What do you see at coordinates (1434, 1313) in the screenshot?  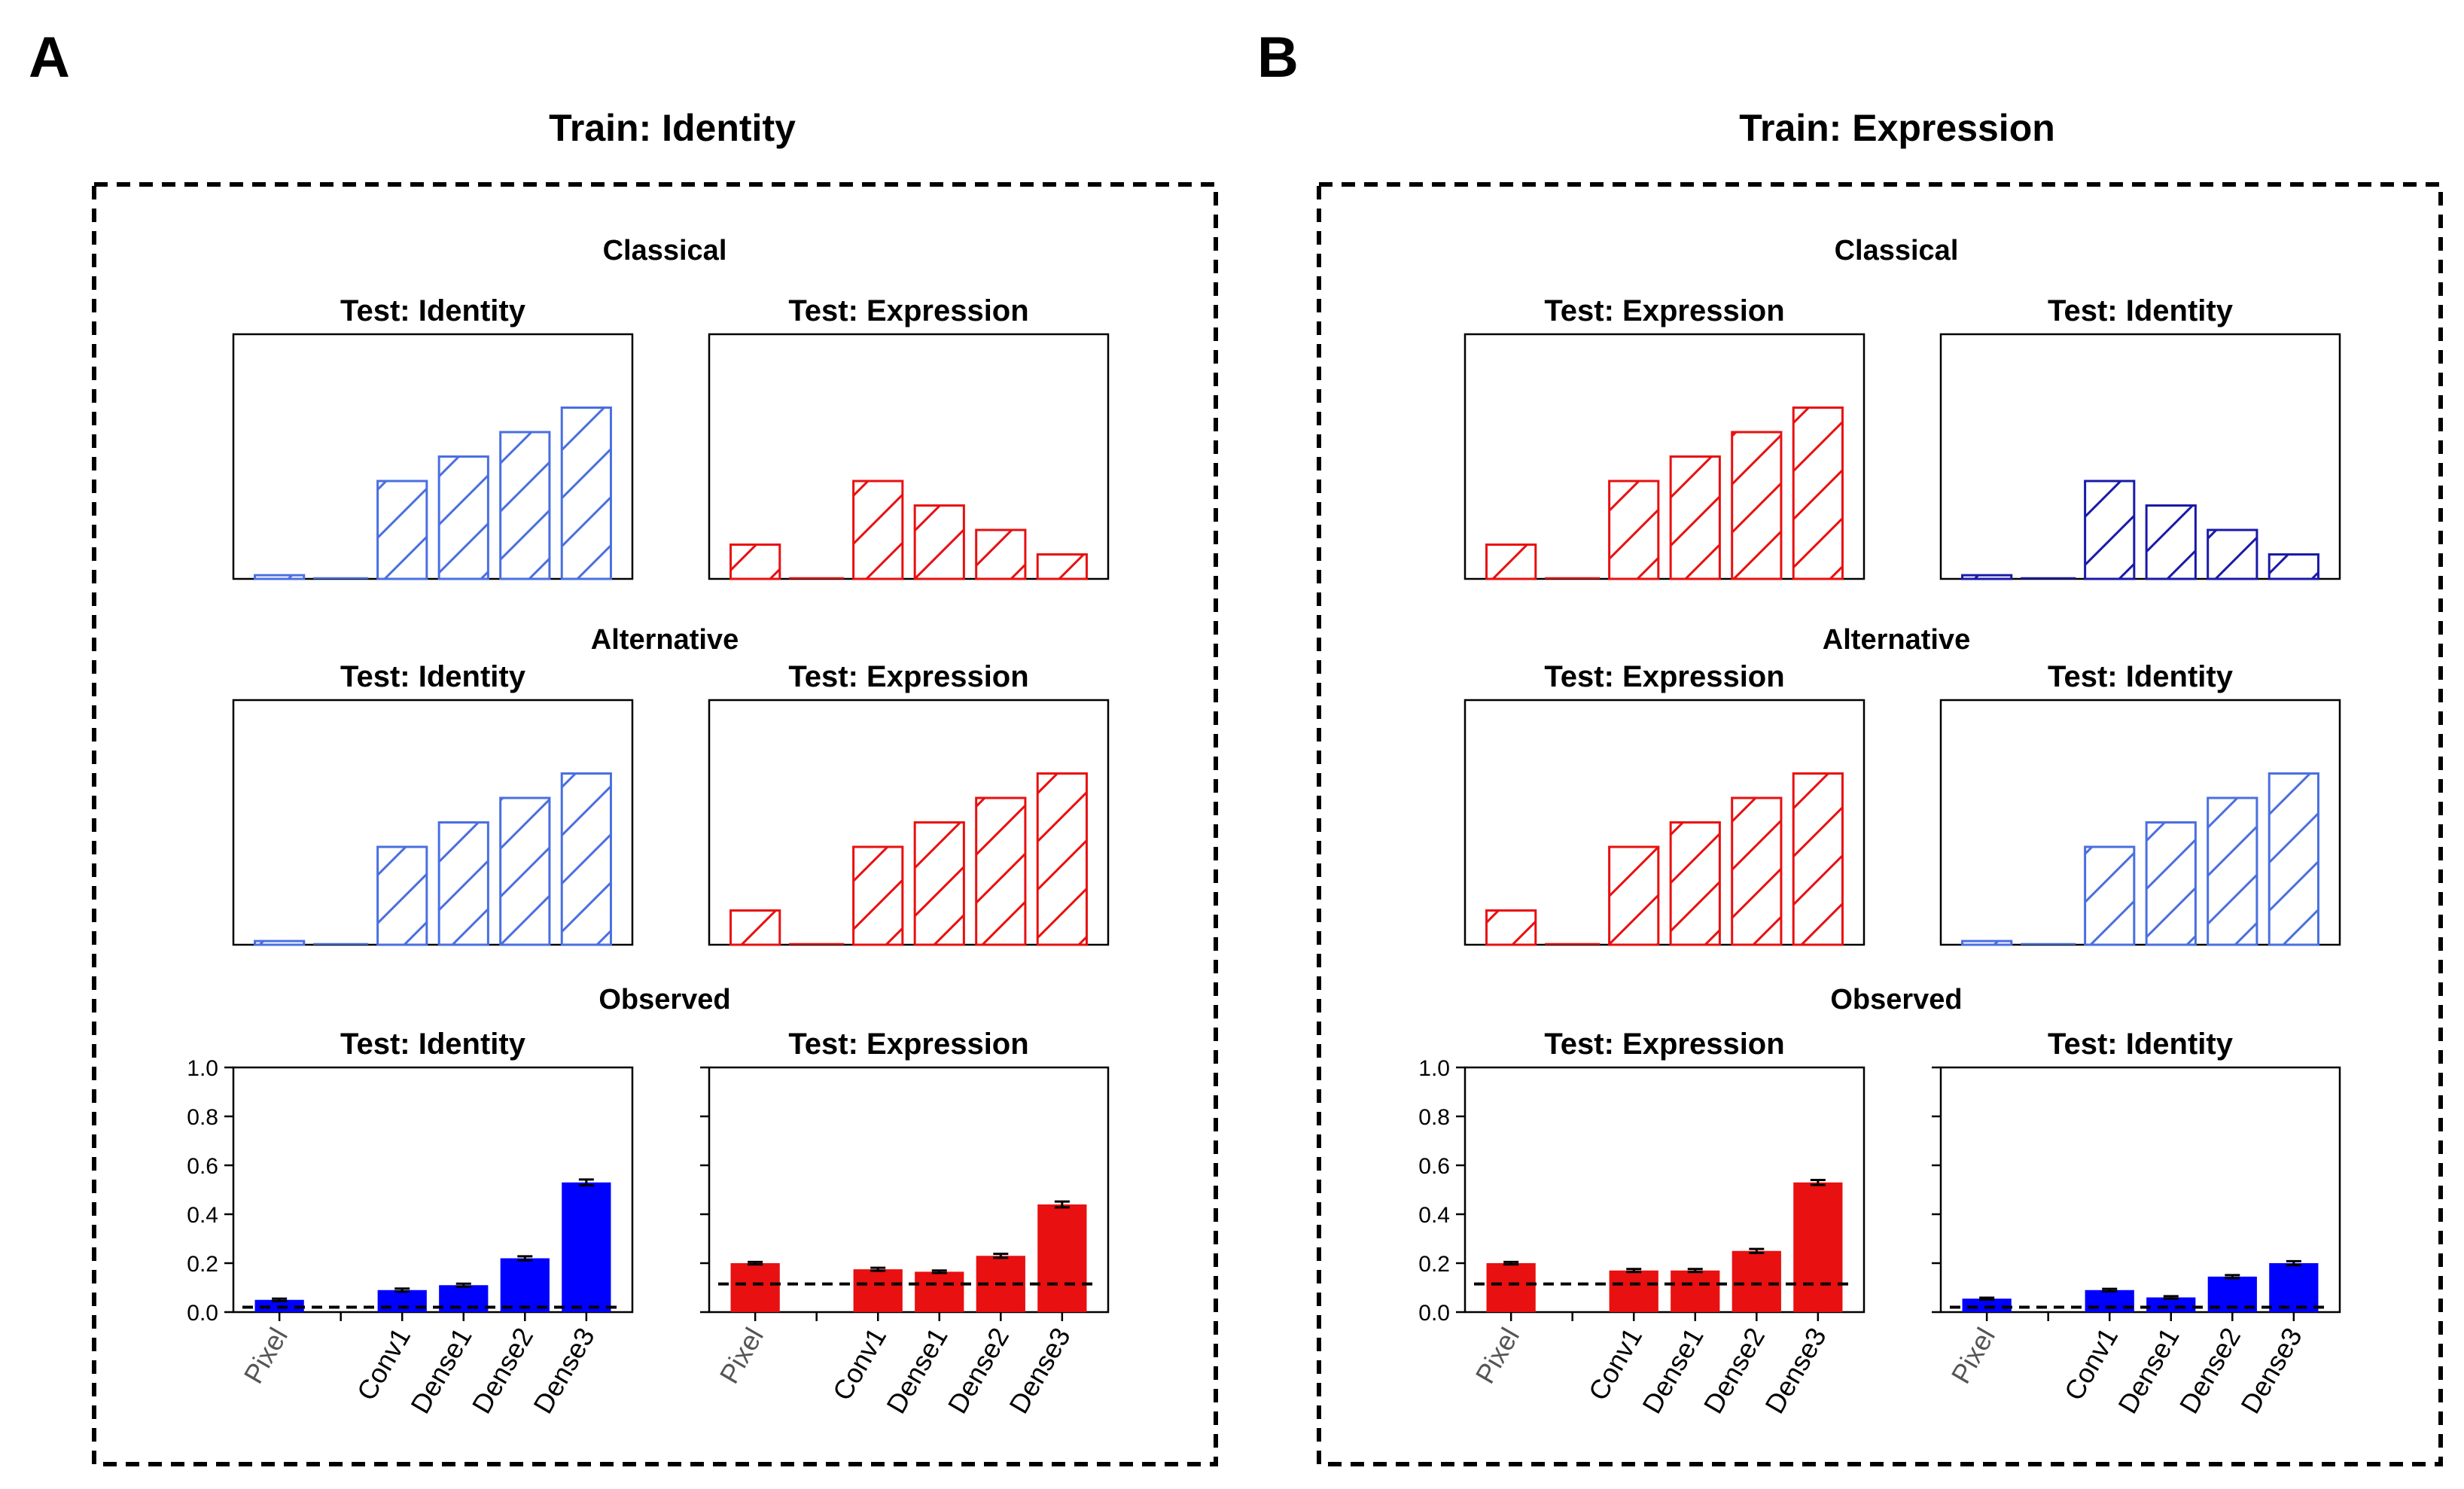 I see `y-tick-label: 0.0` at bounding box center [1434, 1313].